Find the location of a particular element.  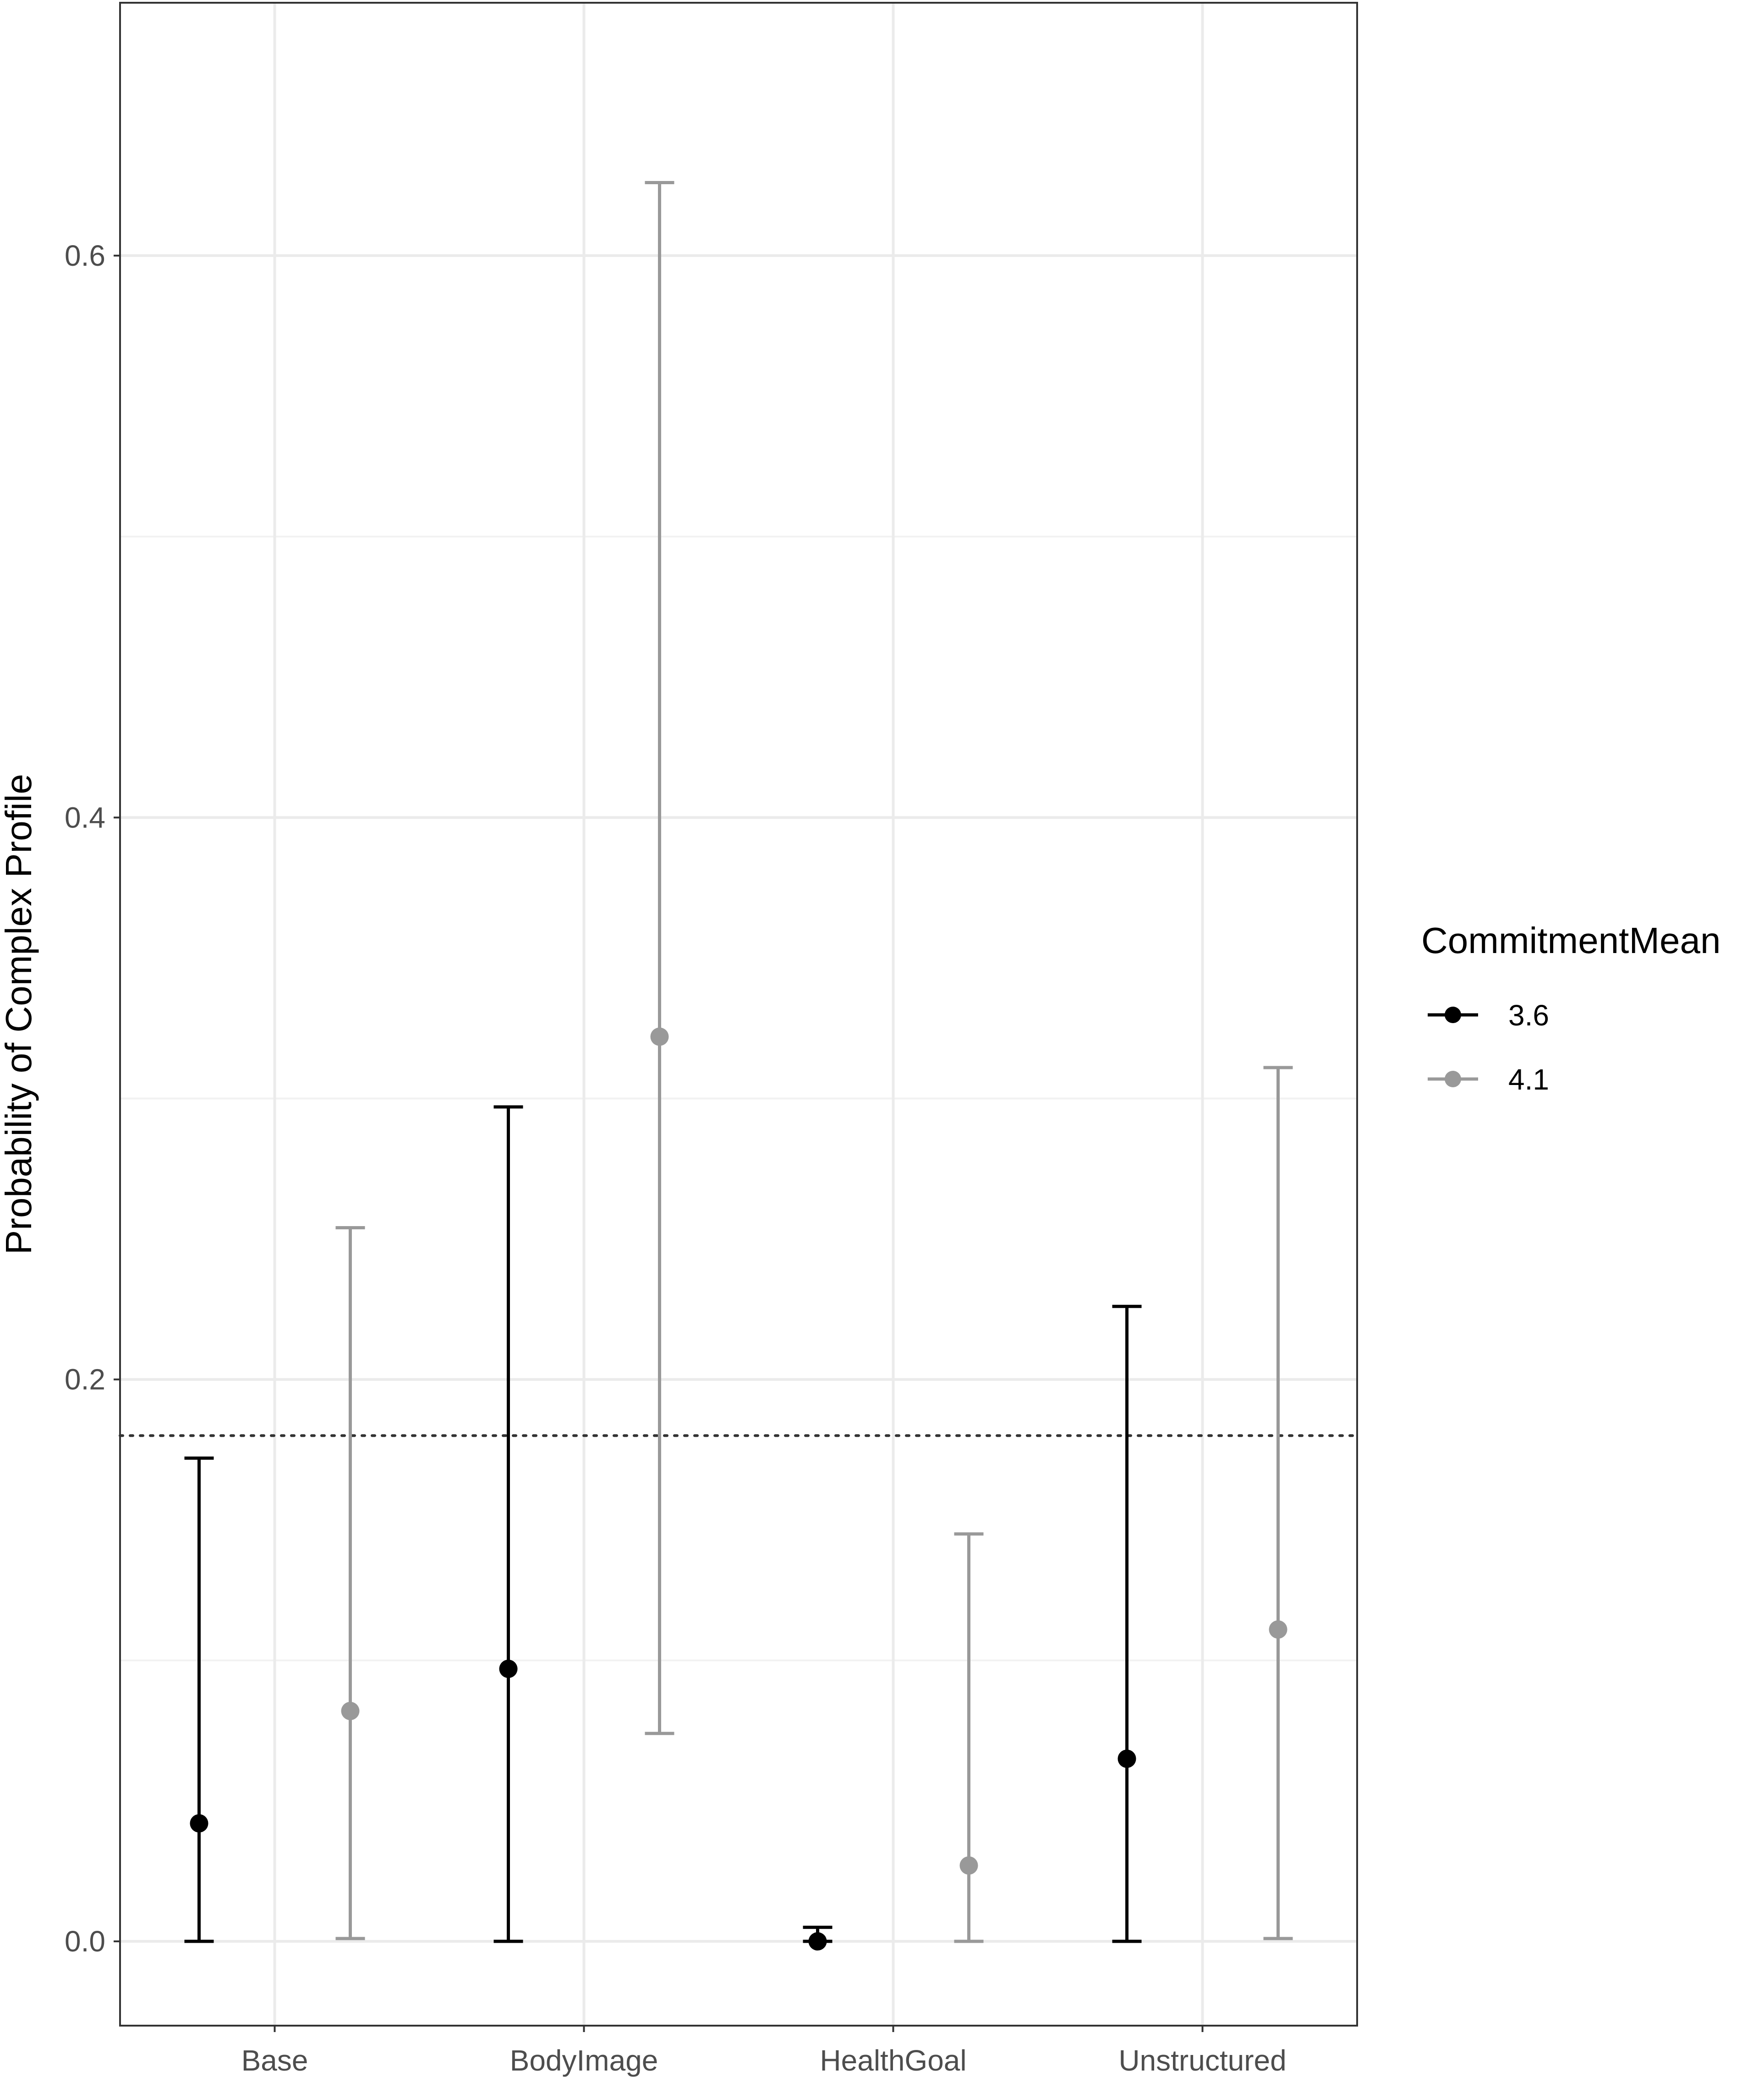

y-tick-label: 0.6 is located at coordinates (85, 255).